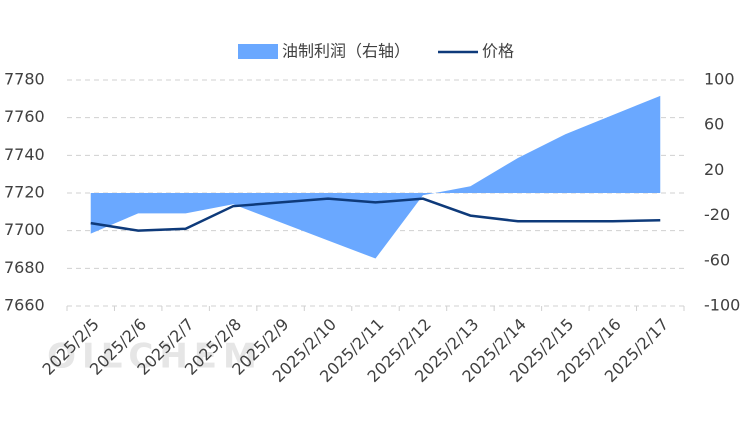 The height and width of the screenshot is (427, 747). What do you see at coordinates (24, 305) in the screenshot?
I see `y-tick-label: 7660` at bounding box center [24, 305].